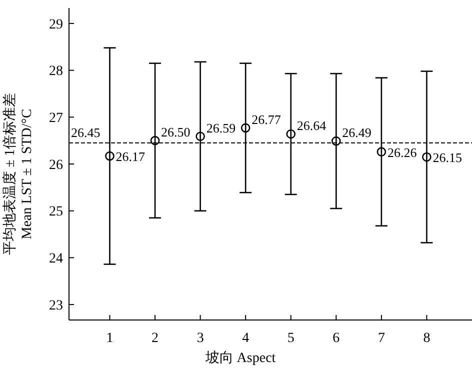  What do you see at coordinates (18, 174) in the screenshot?
I see `y-axis-title: 平均地表温度 ± 1倍标准差 Mean LST ± 1 STD/°C` at bounding box center [18, 174].